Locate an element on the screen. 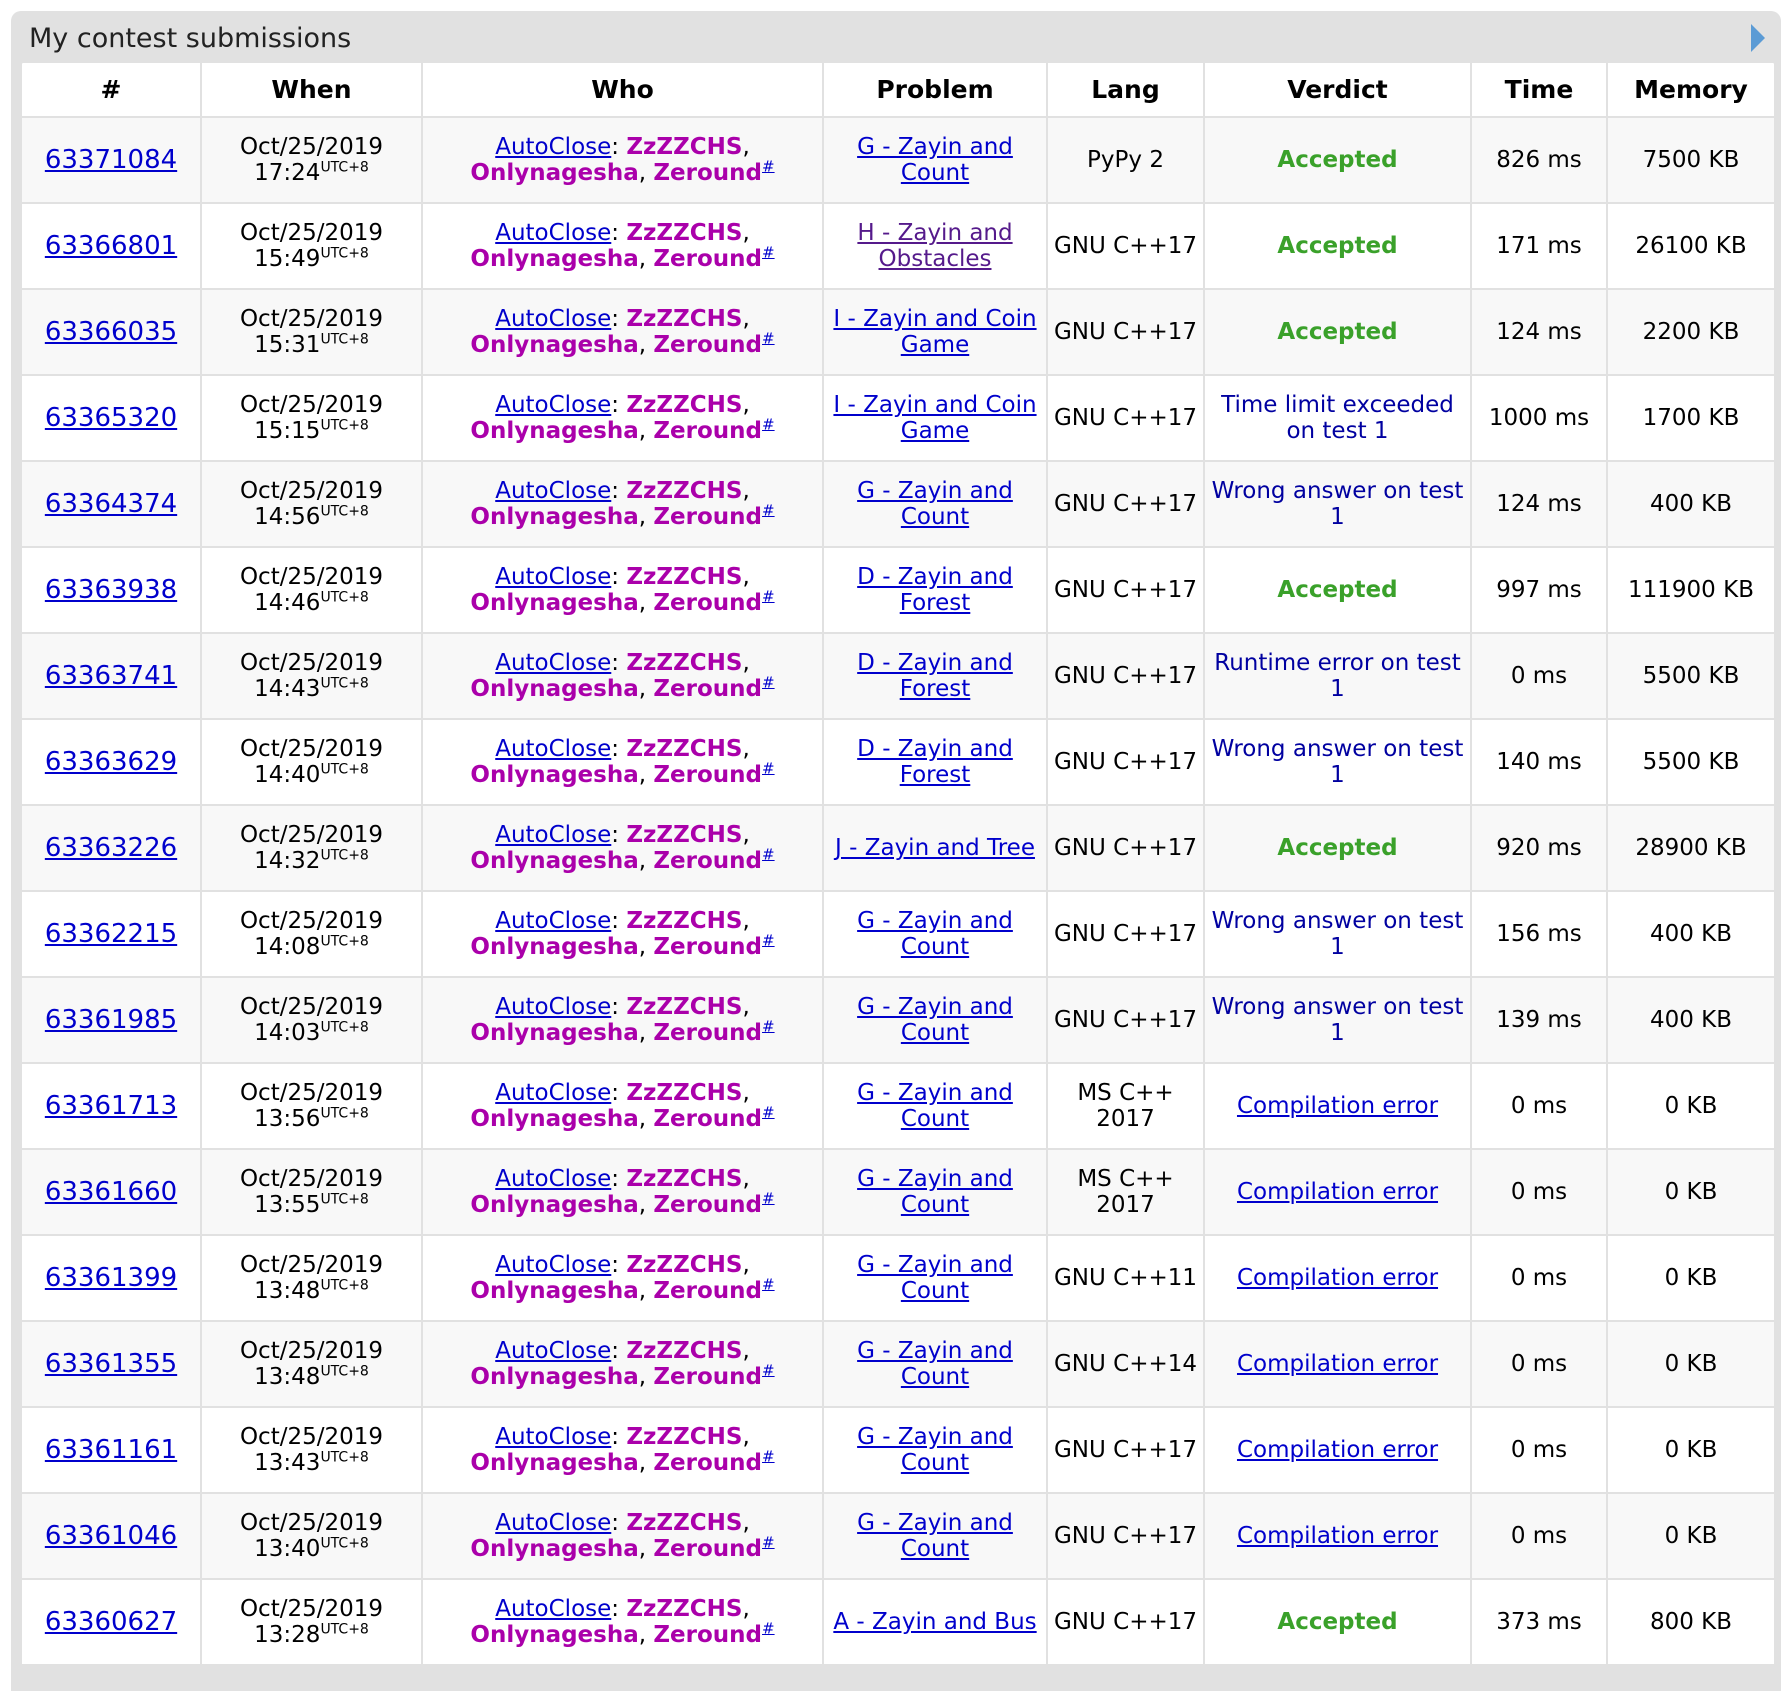  problem-link: H - Zayin and Obstacles is located at coordinates (935, 246).